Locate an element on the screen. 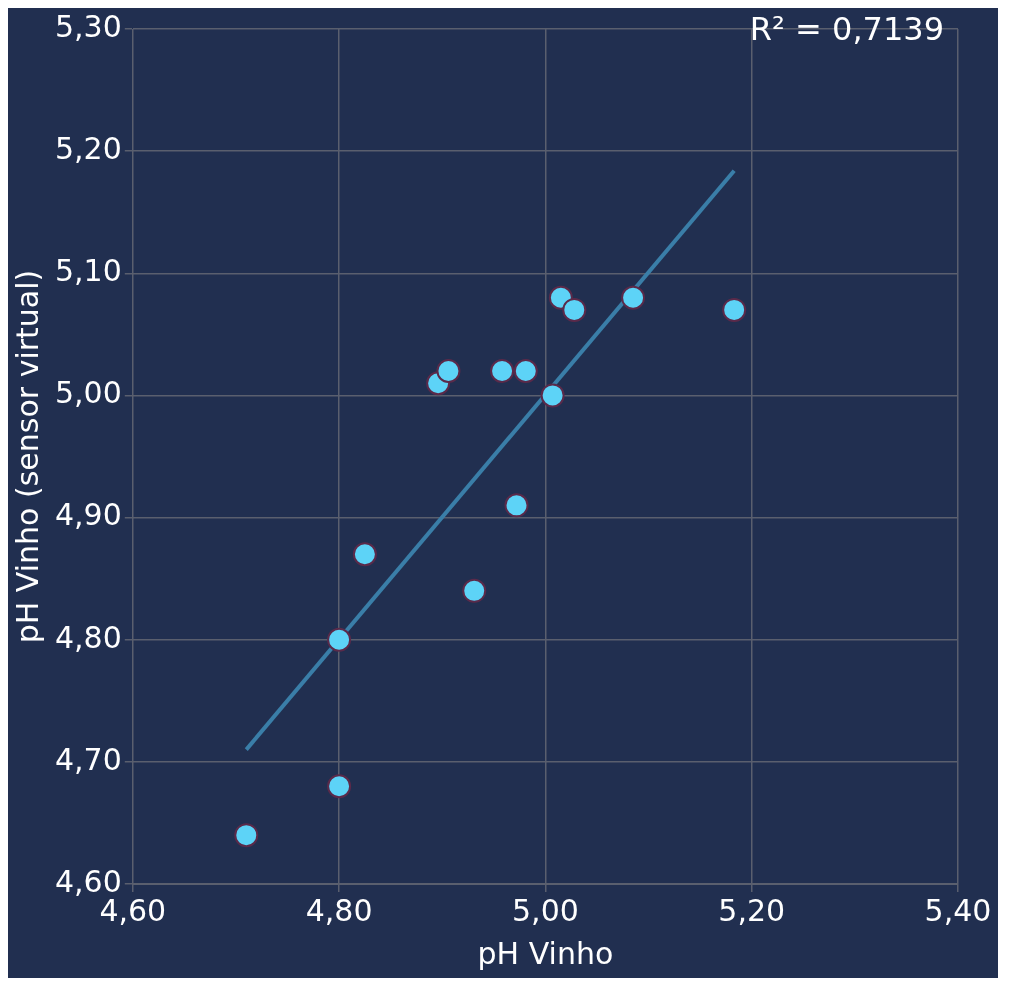 Image resolution: width=1011 pixels, height=989 pixels. y-tick-label: 4,70 is located at coordinates (88, 759).